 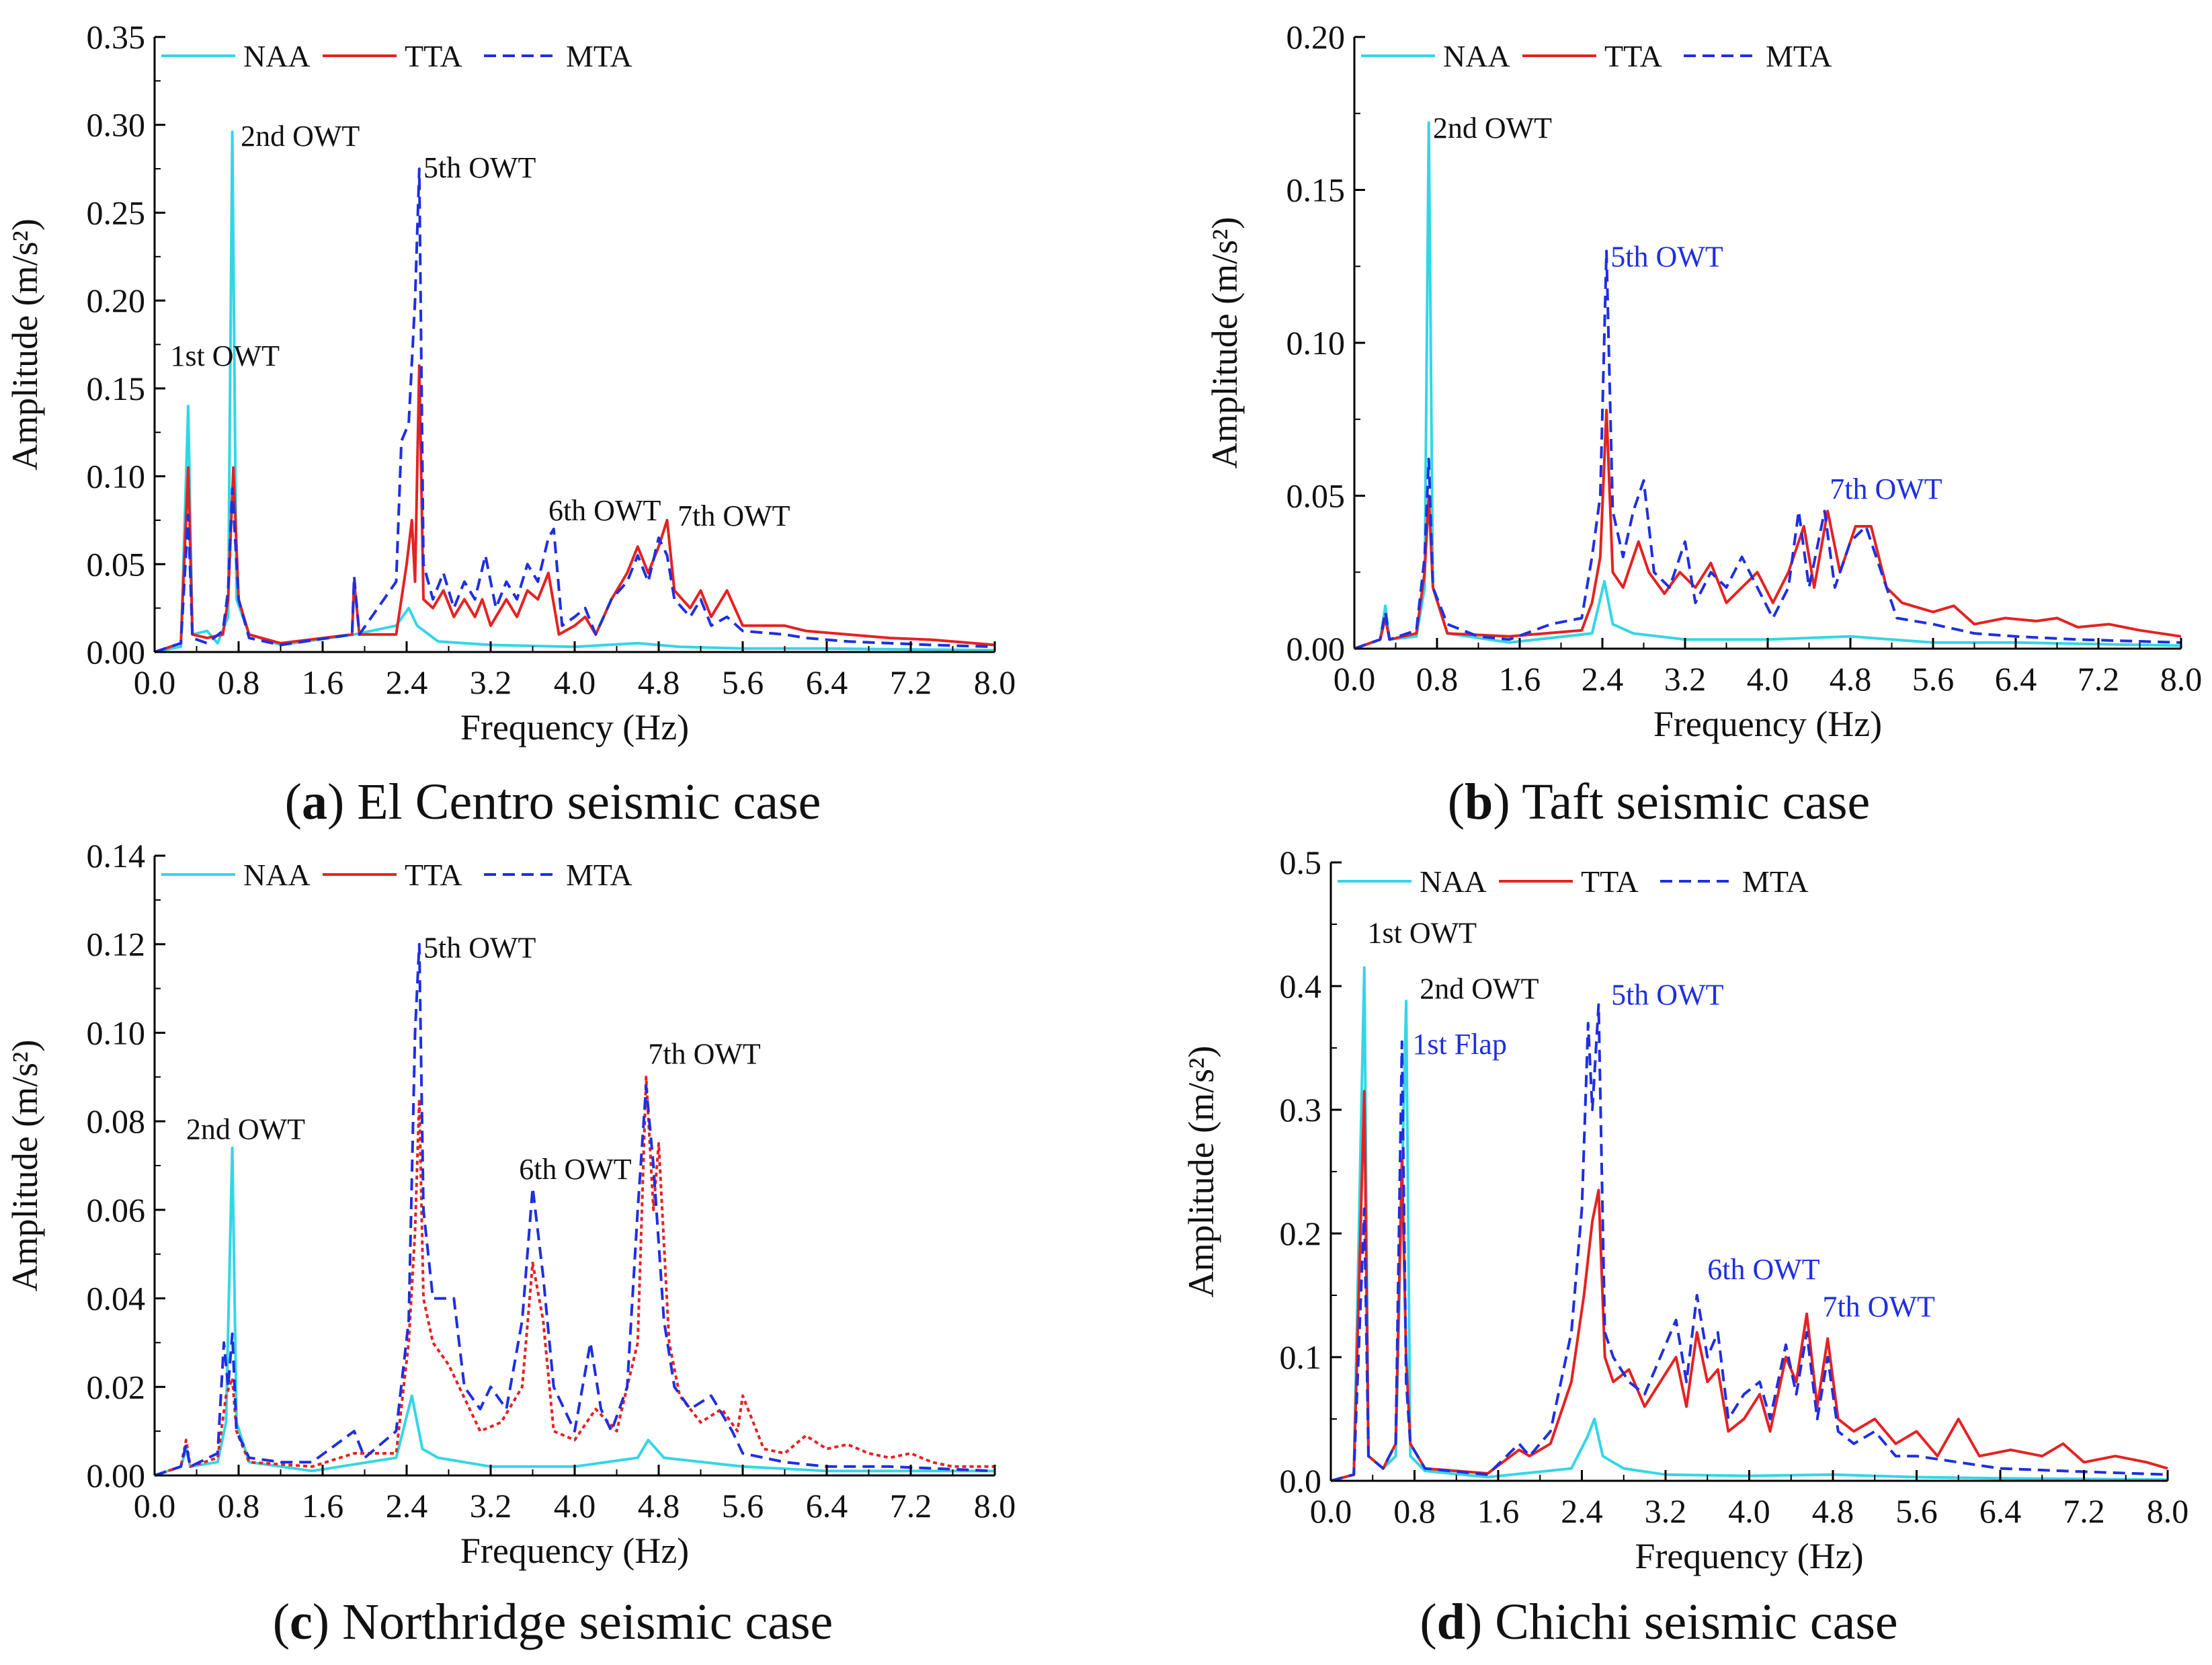 What do you see at coordinates (1301, 862) in the screenshot?
I see `y-tick-label: 0.5` at bounding box center [1301, 862].